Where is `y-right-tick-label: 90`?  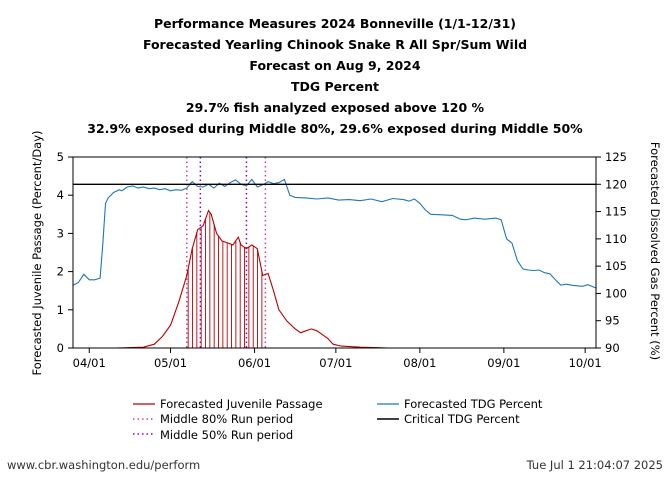 y-right-tick-label: 90 is located at coordinates (612, 348).